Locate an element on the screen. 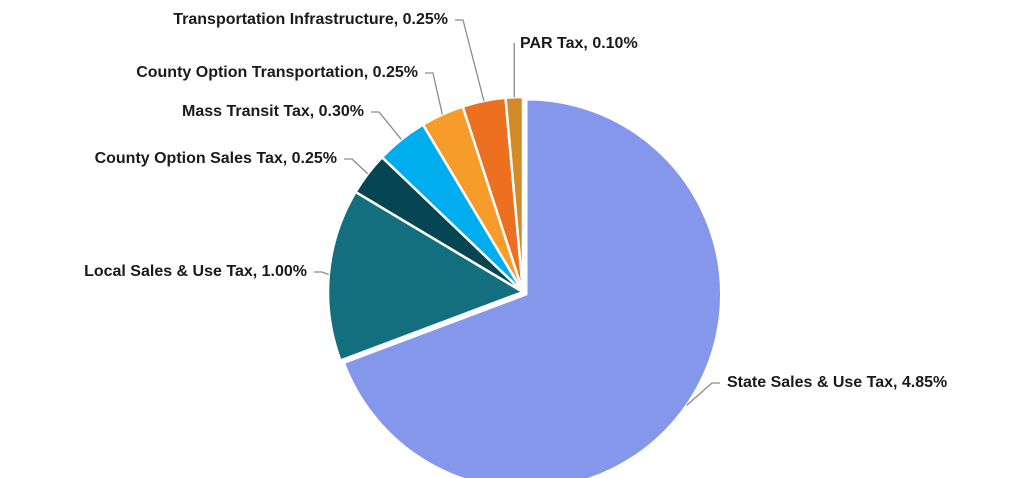 The height and width of the screenshot is (478, 1027). data-label: Mass Transit Tax, 0.30% is located at coordinates (273, 111).